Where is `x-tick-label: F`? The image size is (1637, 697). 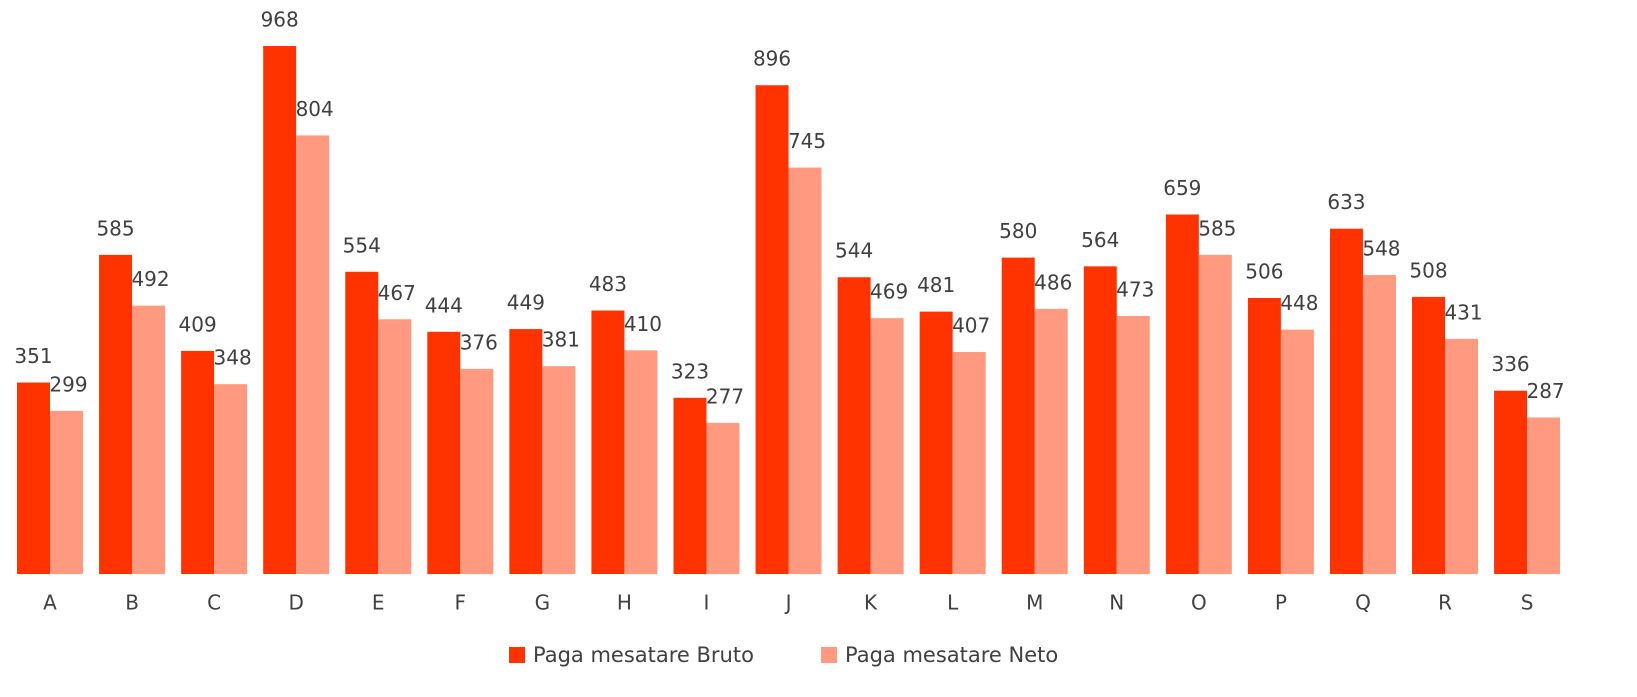
x-tick-label: F is located at coordinates (461, 603).